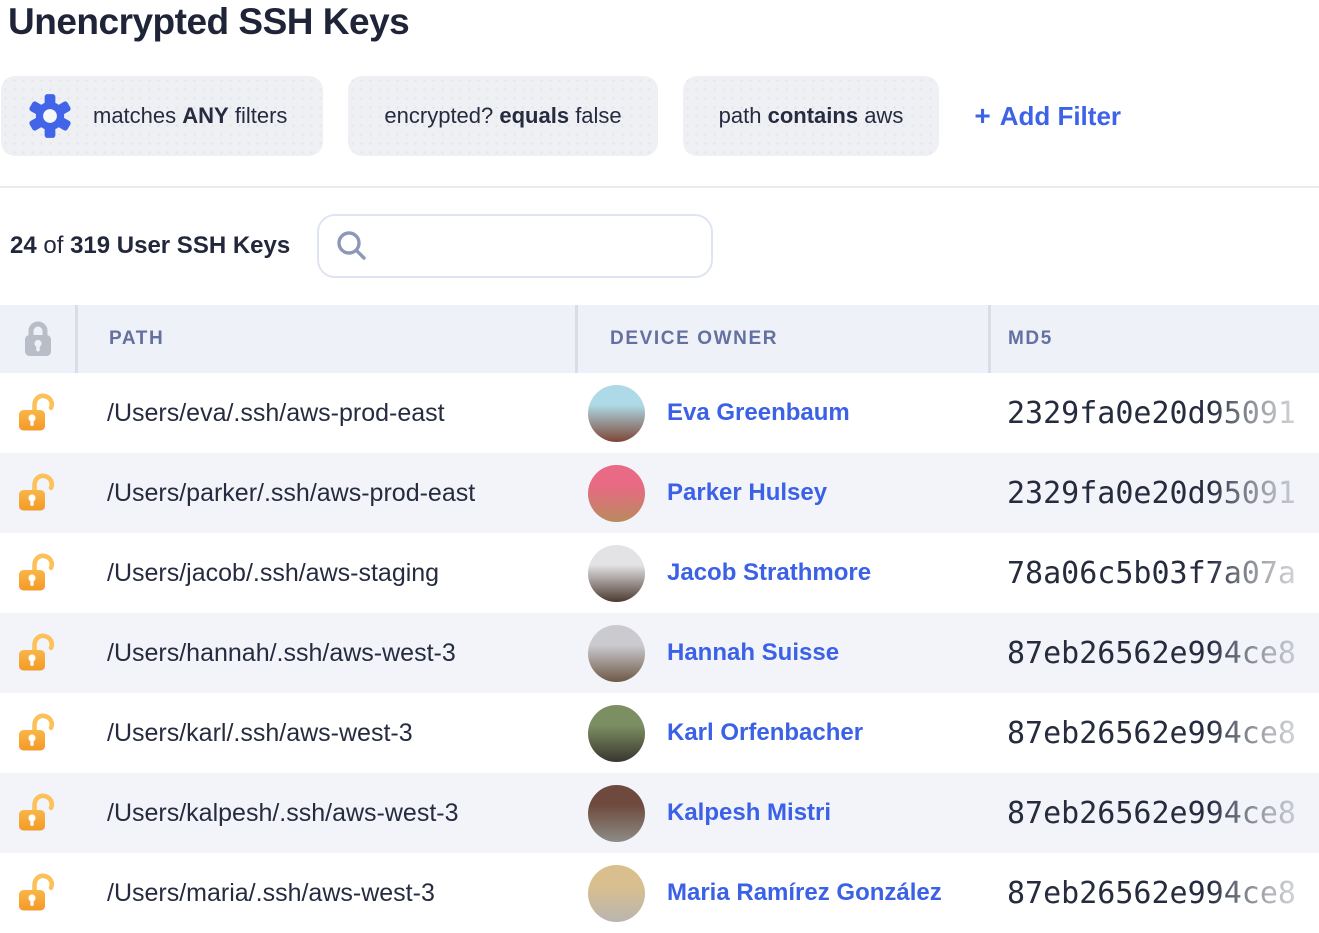 This screenshot has width=1319, height=933. I want to click on search-box, so click(515, 246).